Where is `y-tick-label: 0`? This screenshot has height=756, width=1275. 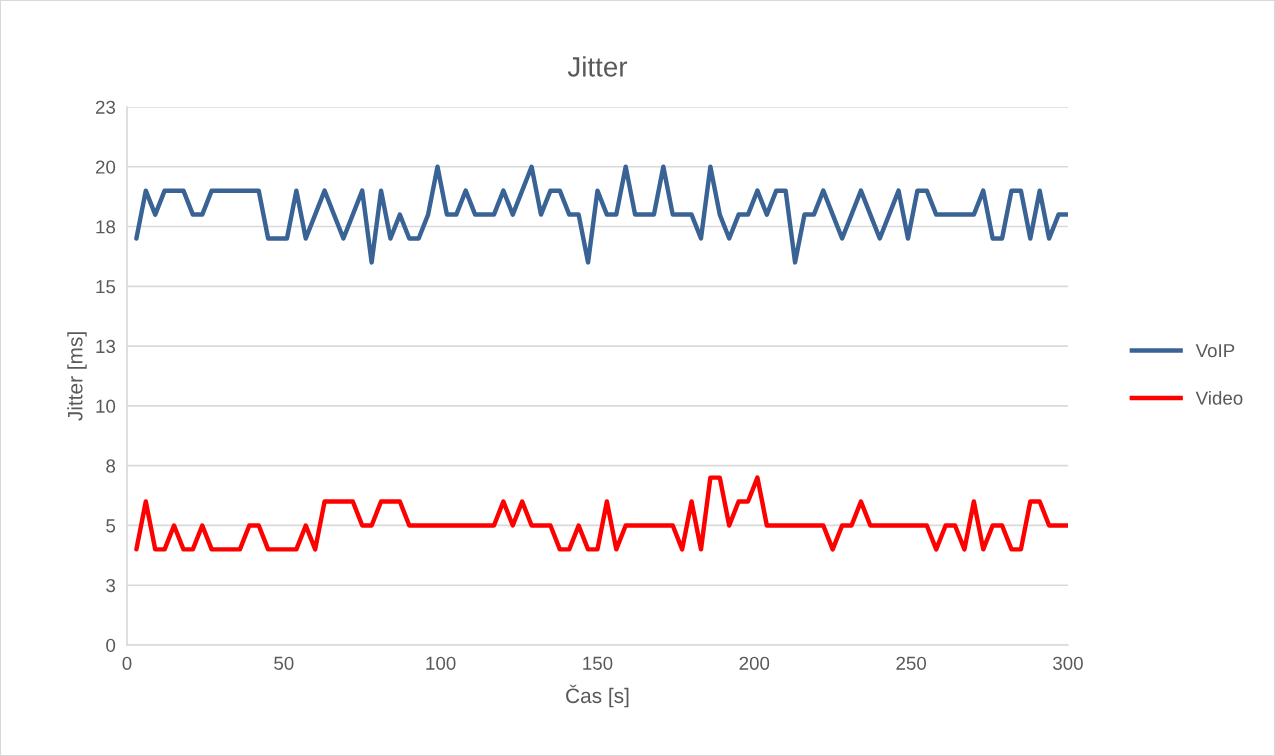
y-tick-label: 0 is located at coordinates (111, 645).